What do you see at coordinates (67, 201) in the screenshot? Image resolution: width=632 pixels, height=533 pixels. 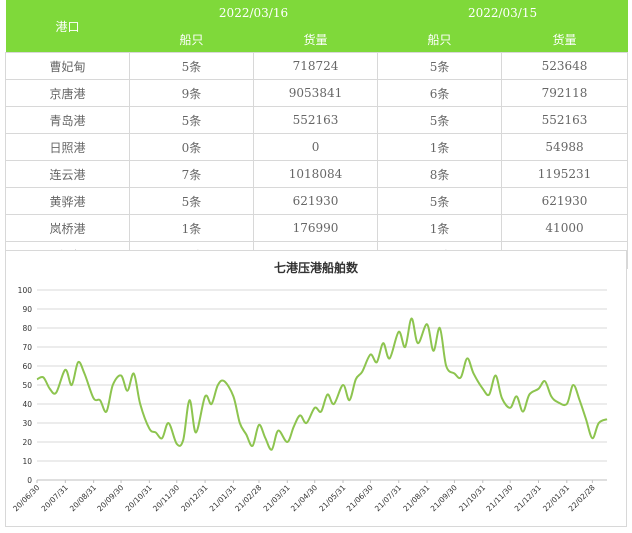 I see `port-cell: 黄骅港` at bounding box center [67, 201].